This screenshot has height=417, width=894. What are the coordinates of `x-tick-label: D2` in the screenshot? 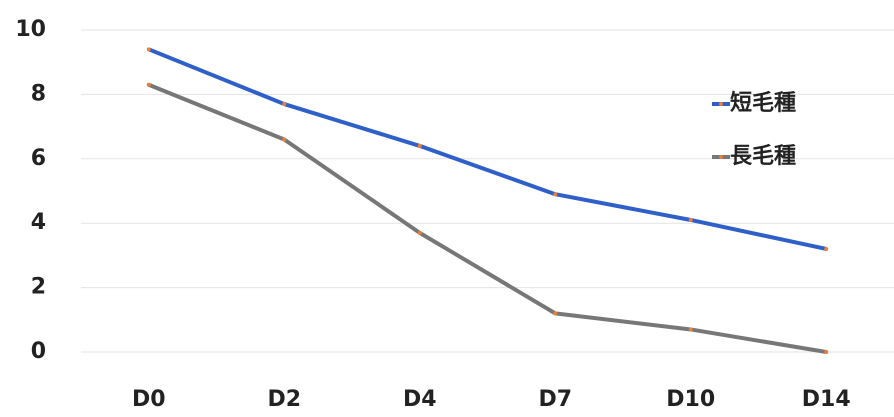 It's located at (284, 399).